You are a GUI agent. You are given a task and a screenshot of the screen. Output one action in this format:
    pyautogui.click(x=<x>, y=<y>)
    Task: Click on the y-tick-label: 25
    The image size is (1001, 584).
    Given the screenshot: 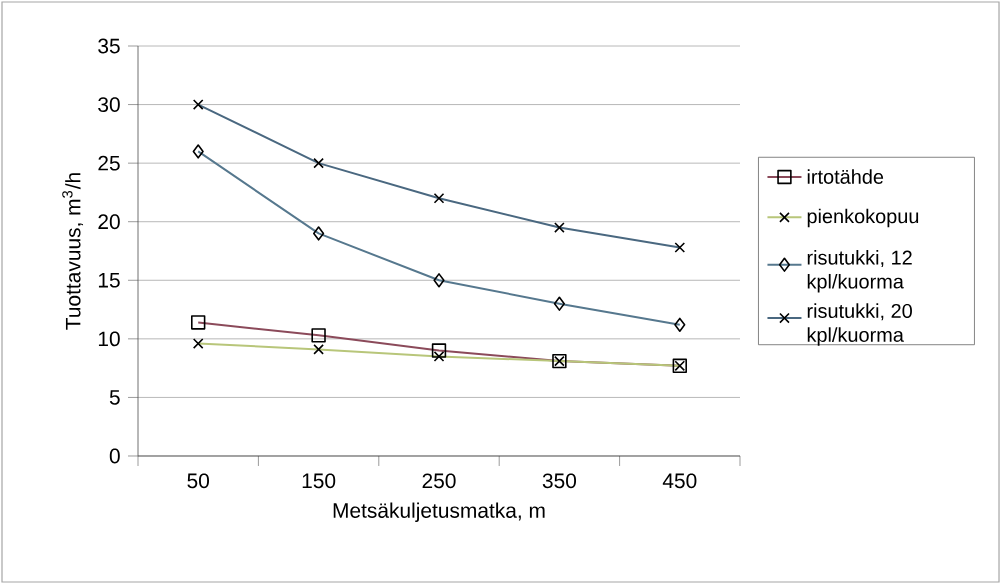 What is the action you would take?
    pyautogui.click(x=109, y=163)
    